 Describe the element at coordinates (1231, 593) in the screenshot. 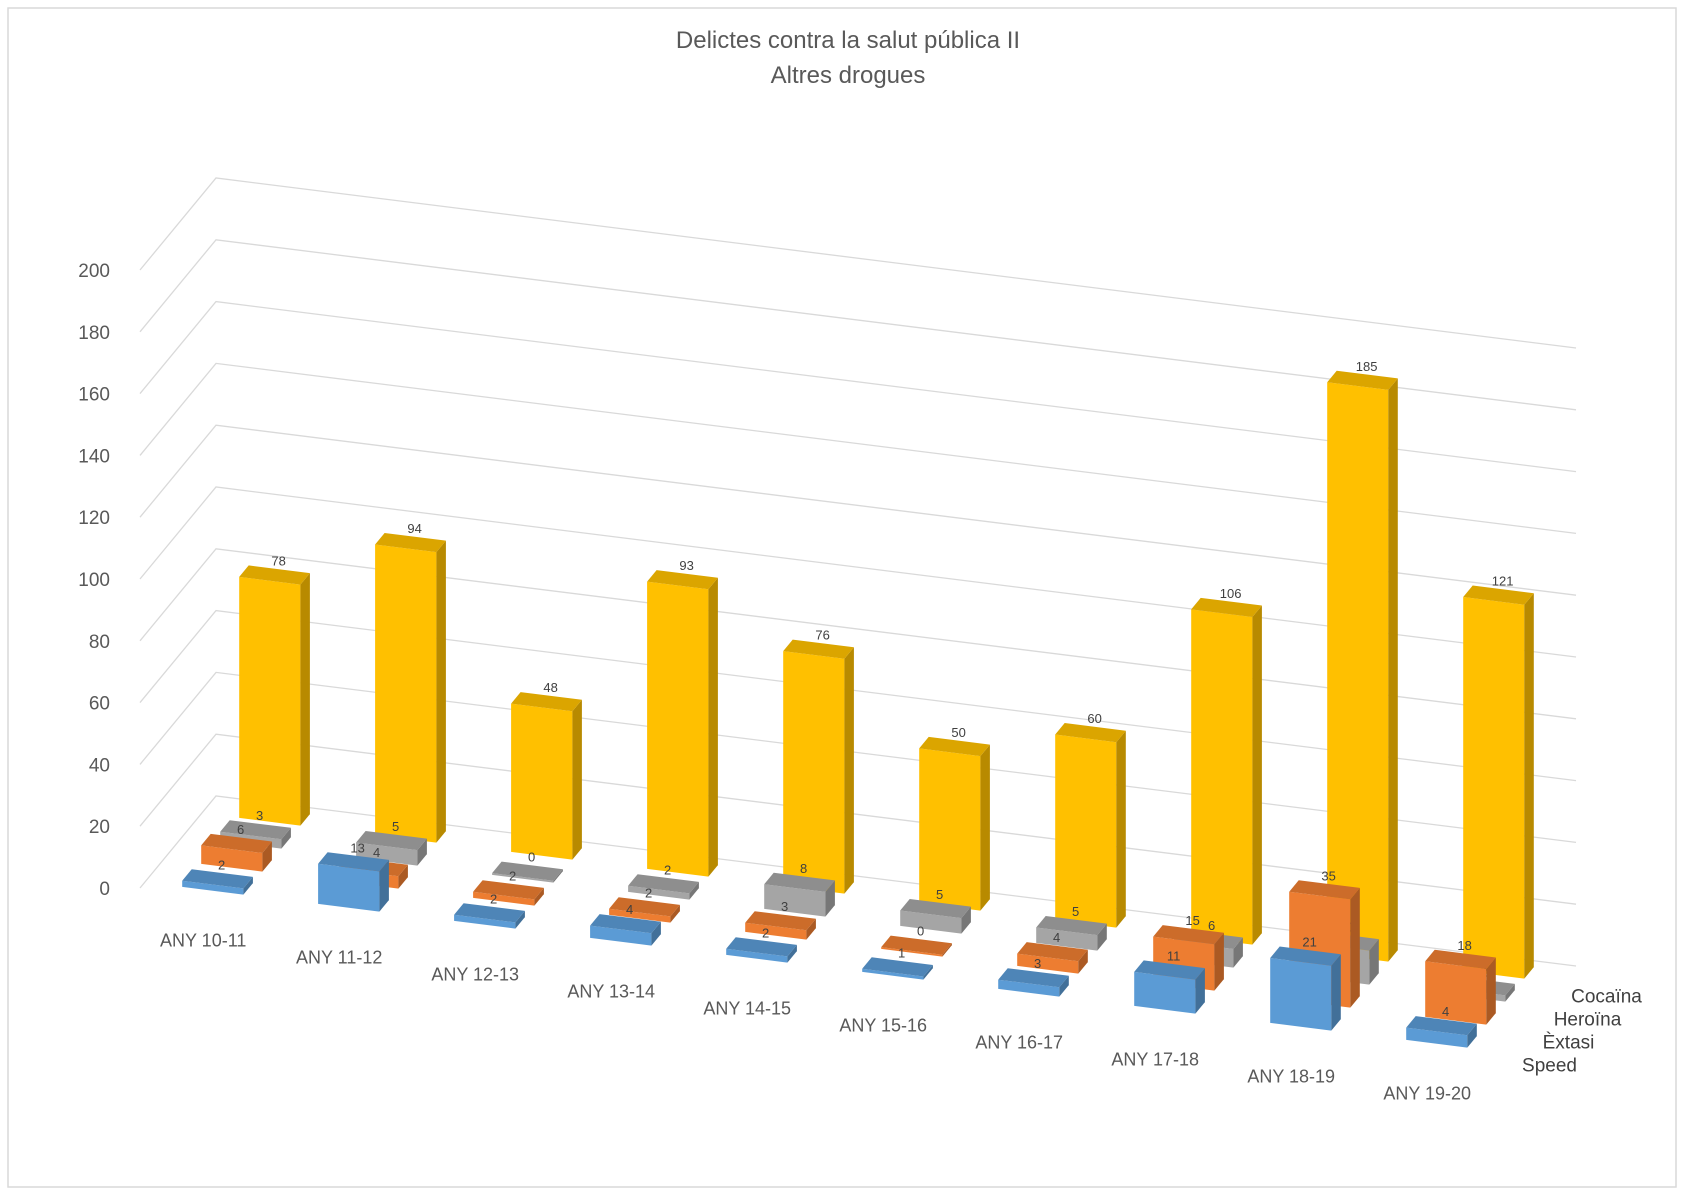

I see `data-label: 106` at that location.